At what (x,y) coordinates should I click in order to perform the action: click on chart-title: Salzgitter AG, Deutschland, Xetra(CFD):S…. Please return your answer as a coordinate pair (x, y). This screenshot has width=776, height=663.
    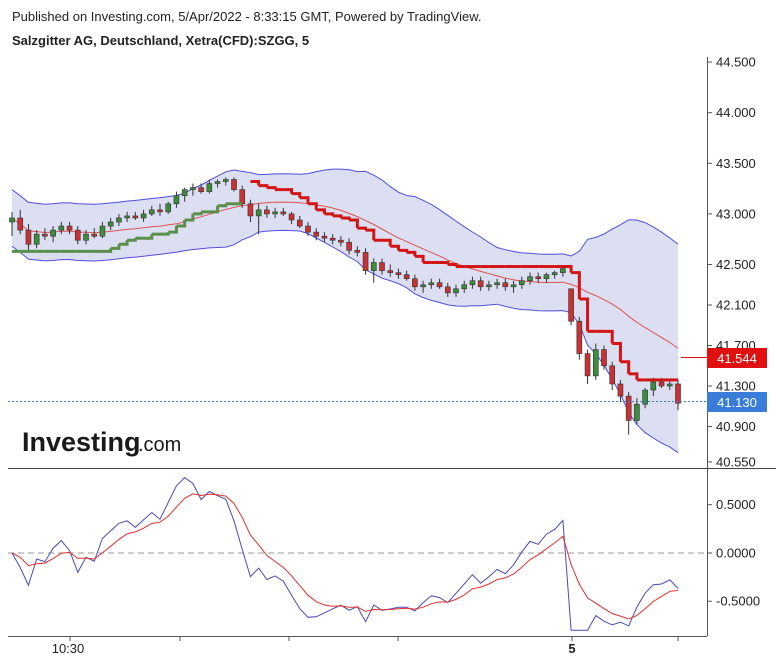
    Looking at the image, I should click on (161, 40).